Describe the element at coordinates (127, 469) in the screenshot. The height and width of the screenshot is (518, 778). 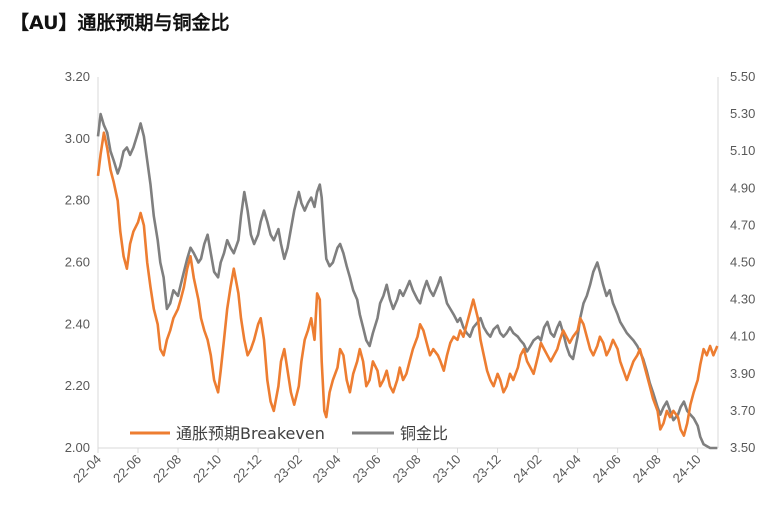
I see `x-tick-label: 22-06` at that location.